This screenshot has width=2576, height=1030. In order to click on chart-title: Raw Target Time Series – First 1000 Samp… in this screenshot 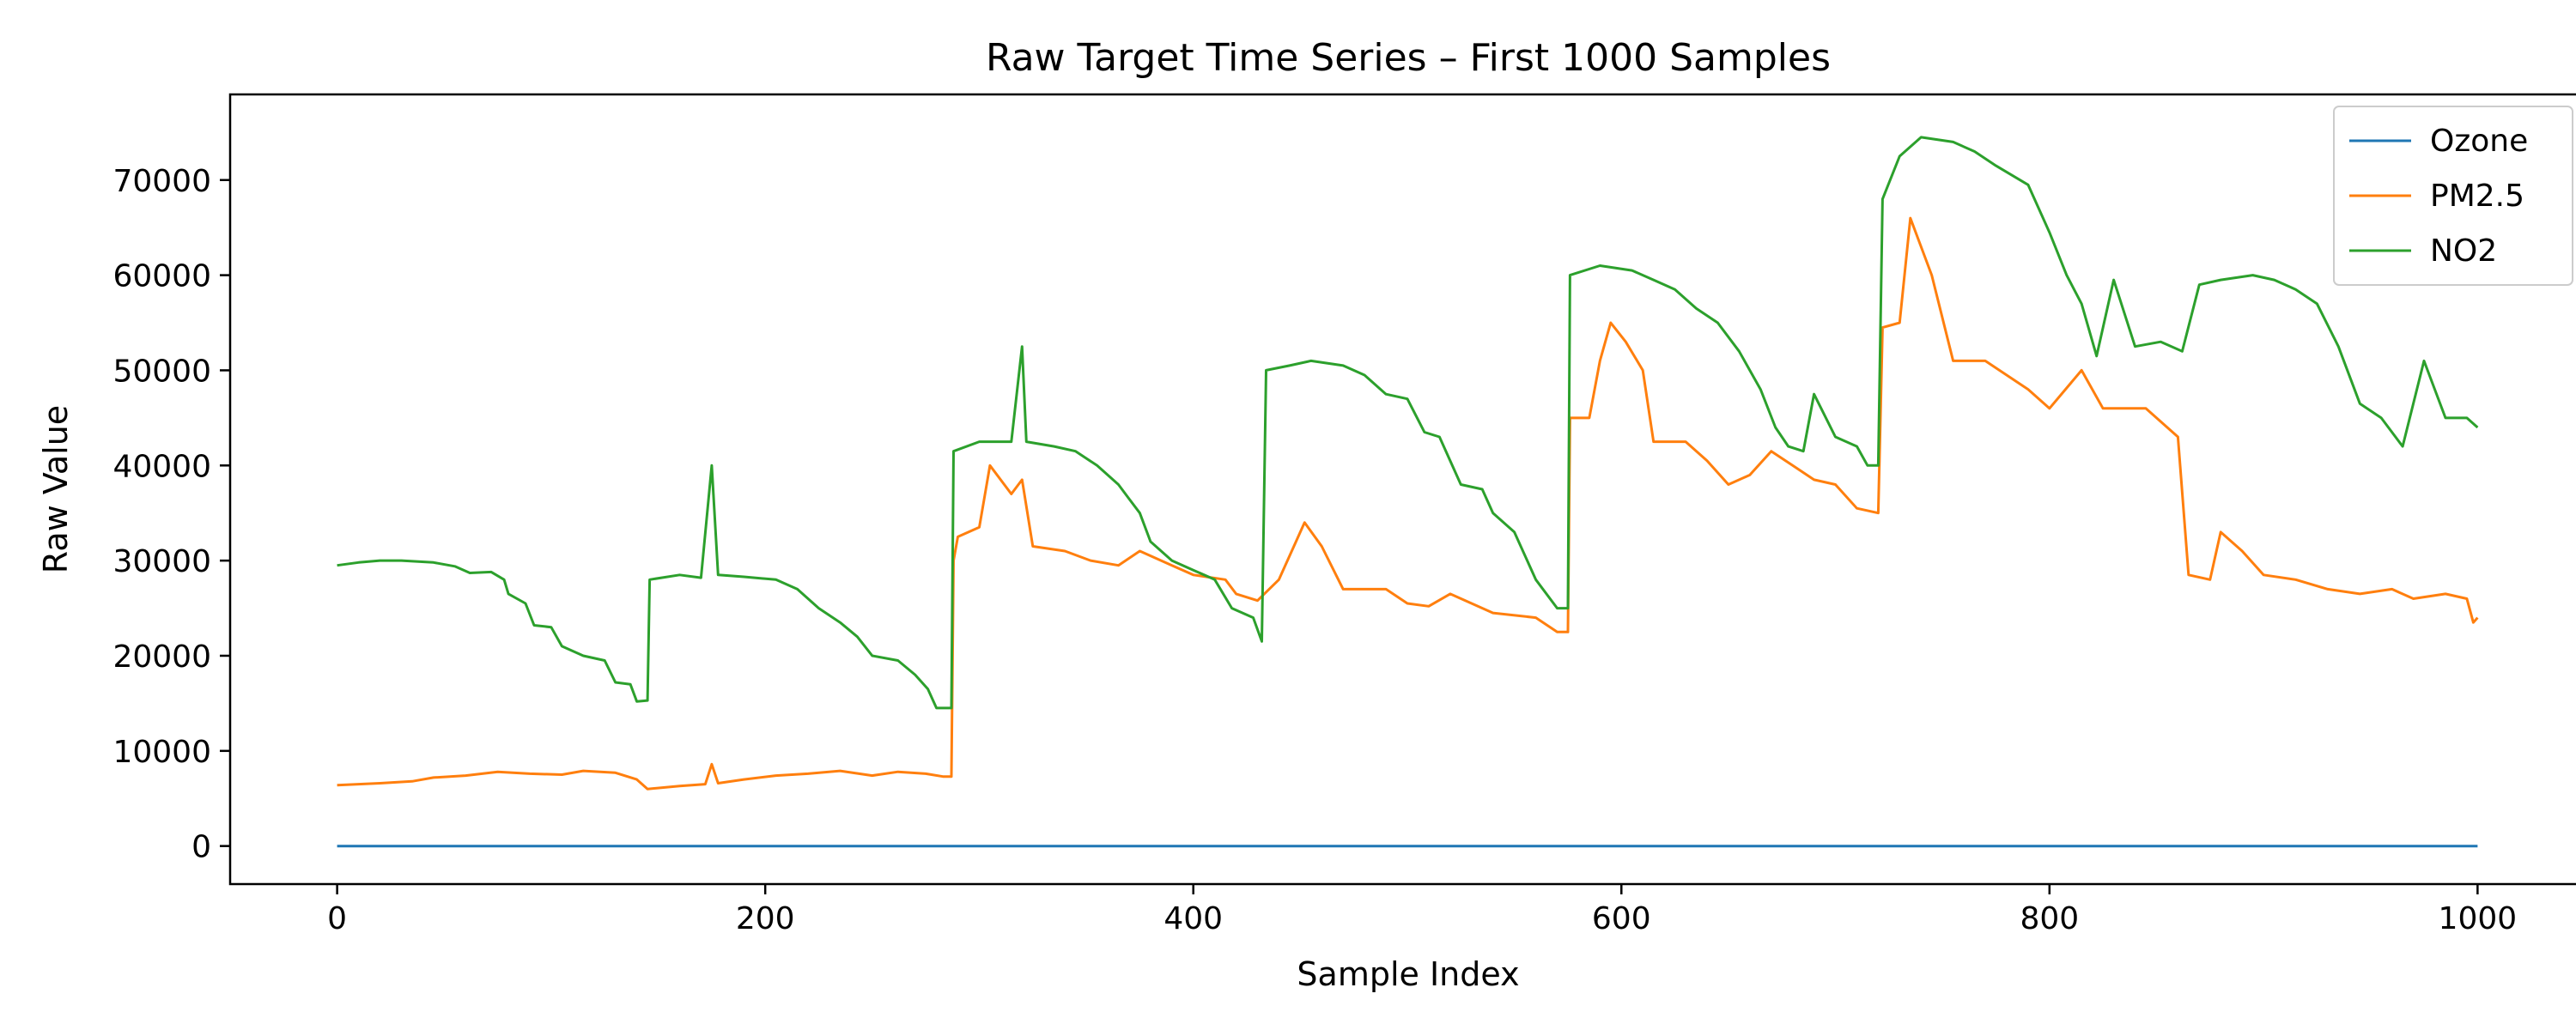, I will do `click(1408, 58)`.